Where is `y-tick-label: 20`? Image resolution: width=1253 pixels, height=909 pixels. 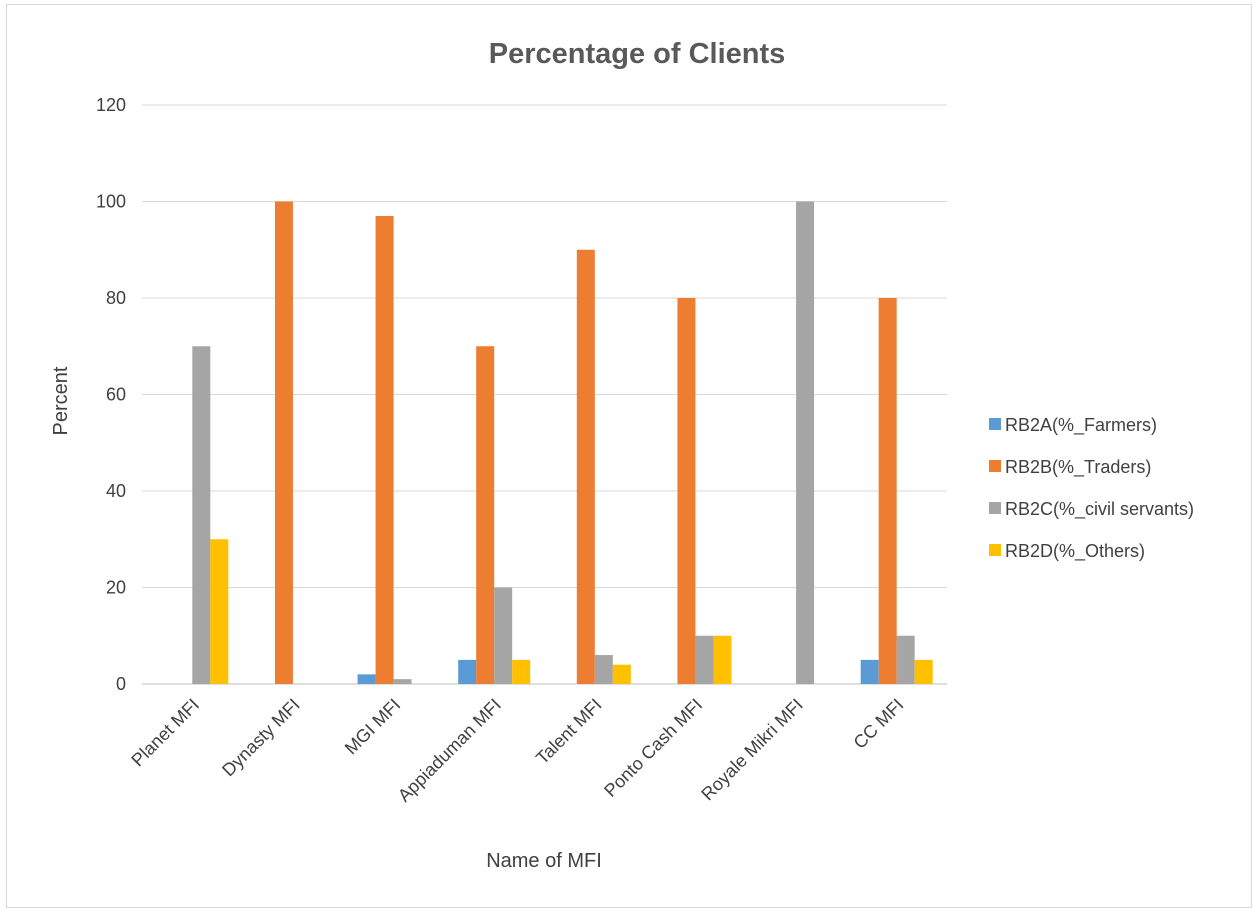 y-tick-label: 20 is located at coordinates (116, 588).